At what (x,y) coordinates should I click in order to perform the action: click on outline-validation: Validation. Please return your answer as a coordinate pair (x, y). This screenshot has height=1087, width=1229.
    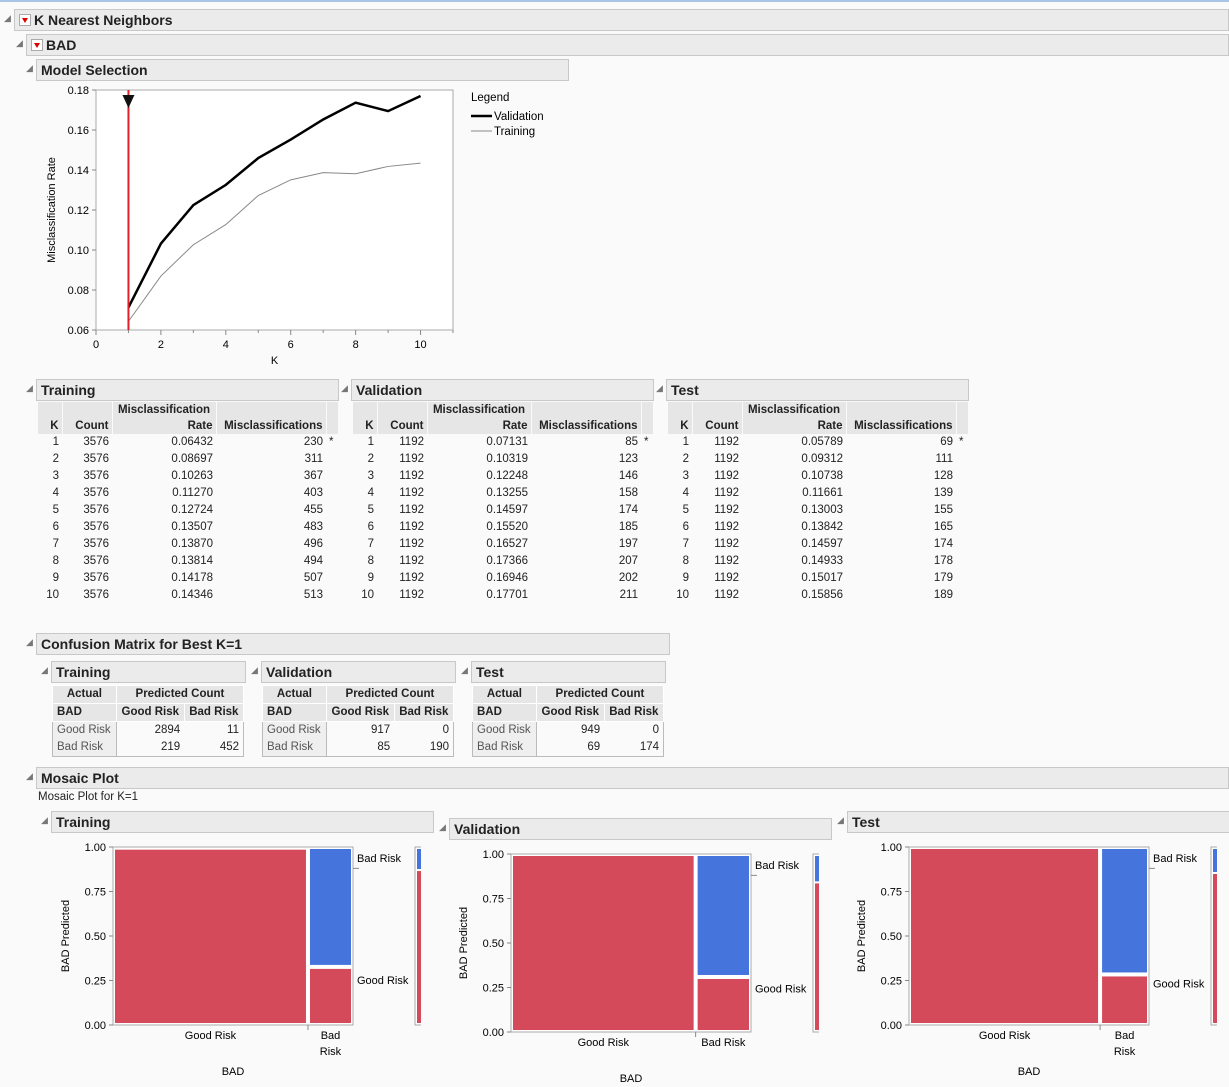
    Looking at the image, I should click on (502, 390).